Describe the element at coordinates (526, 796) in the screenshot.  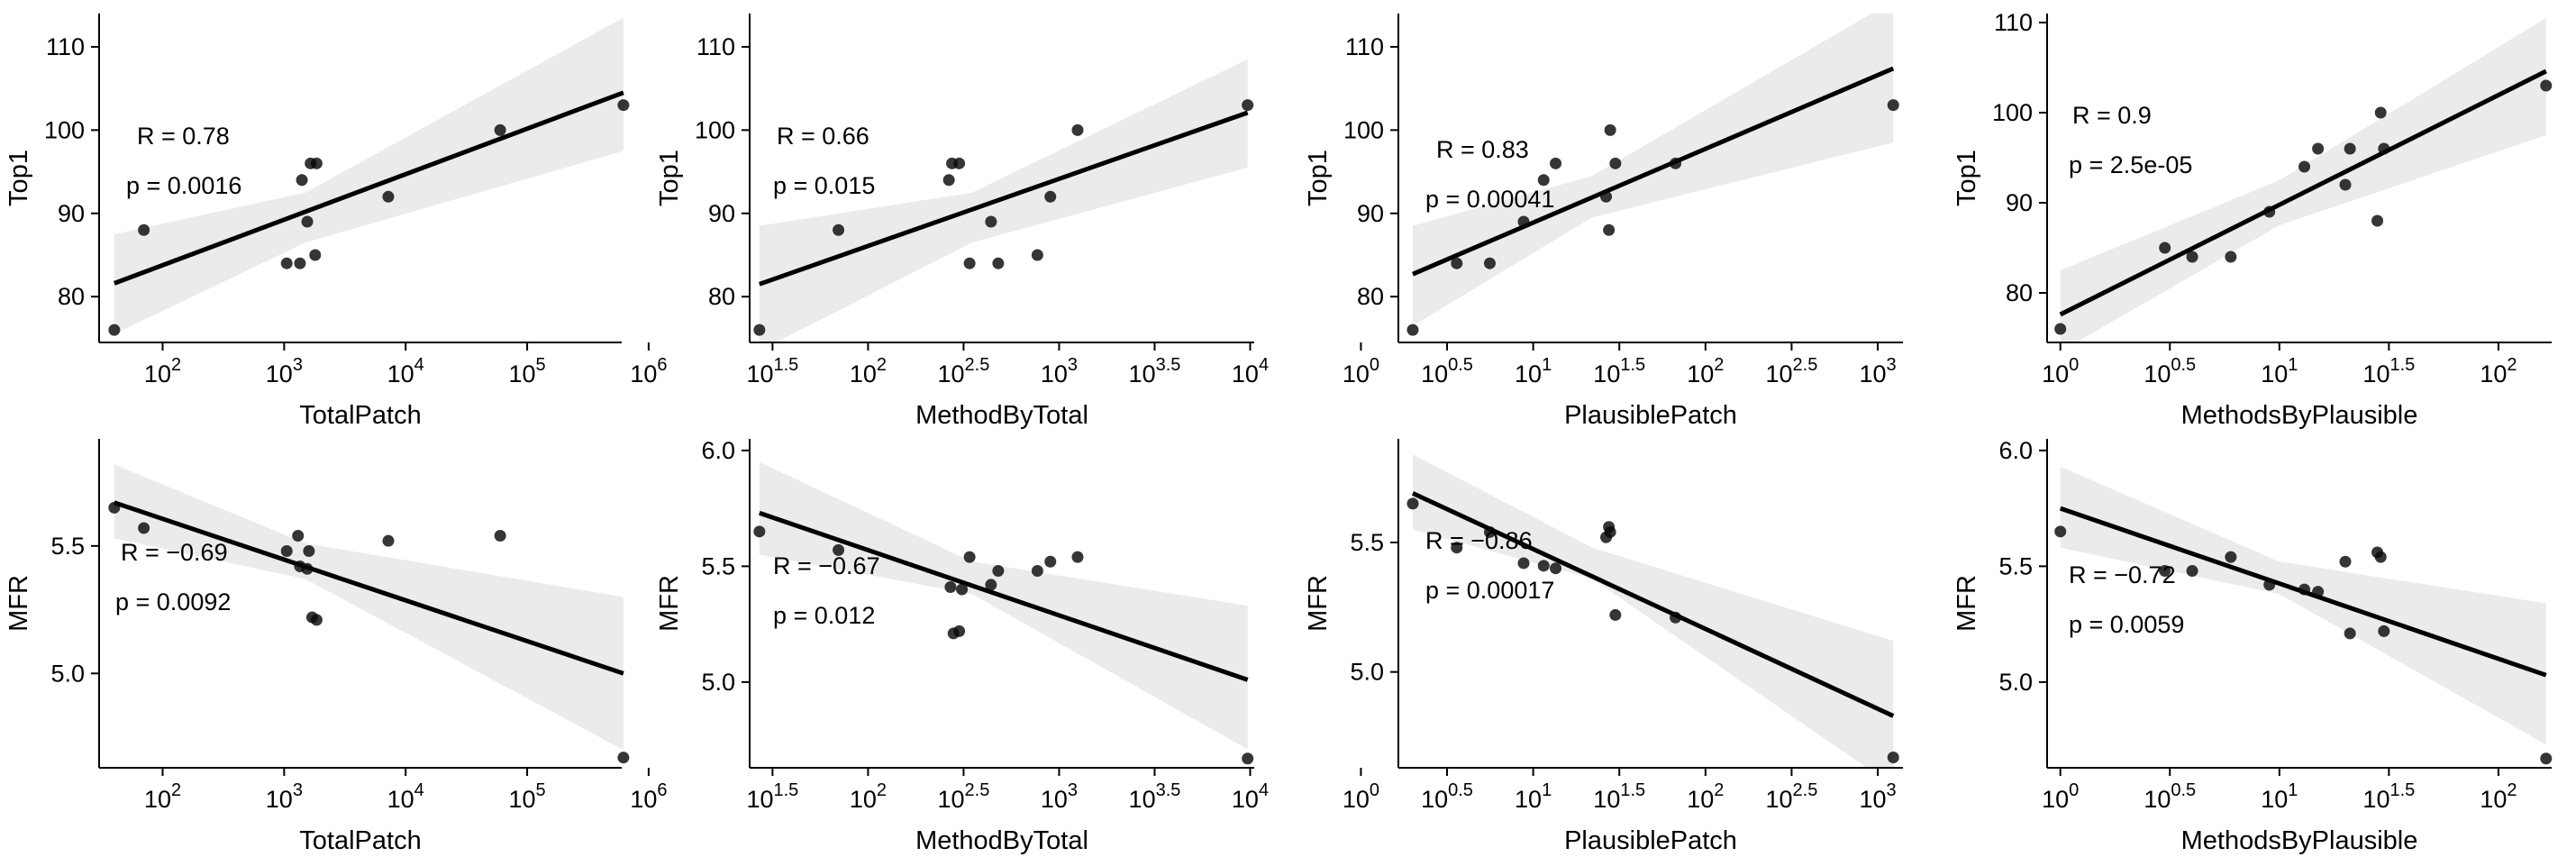
I see `x-tick-label: 10⁵` at that location.